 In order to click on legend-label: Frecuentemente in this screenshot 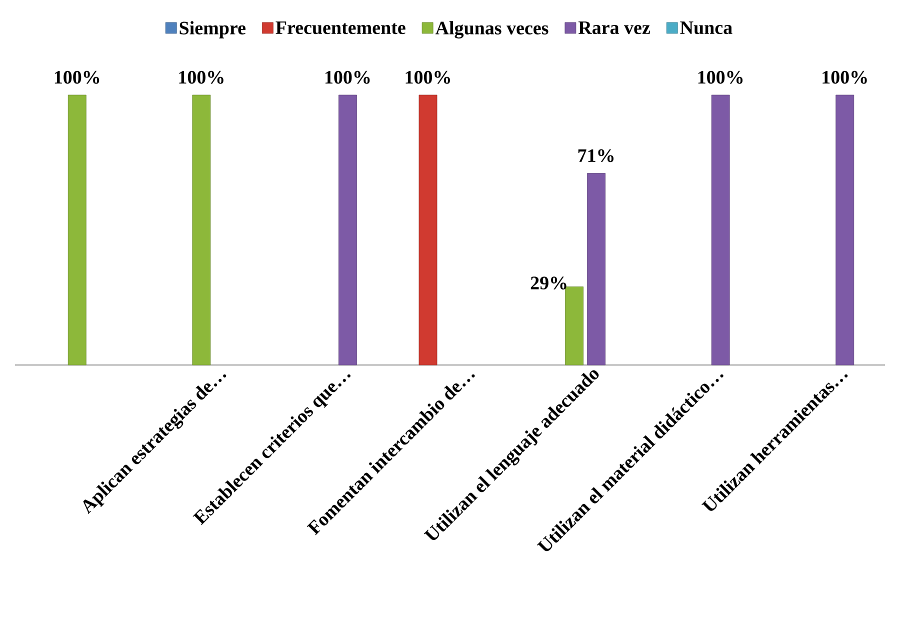, I will do `click(341, 27)`.